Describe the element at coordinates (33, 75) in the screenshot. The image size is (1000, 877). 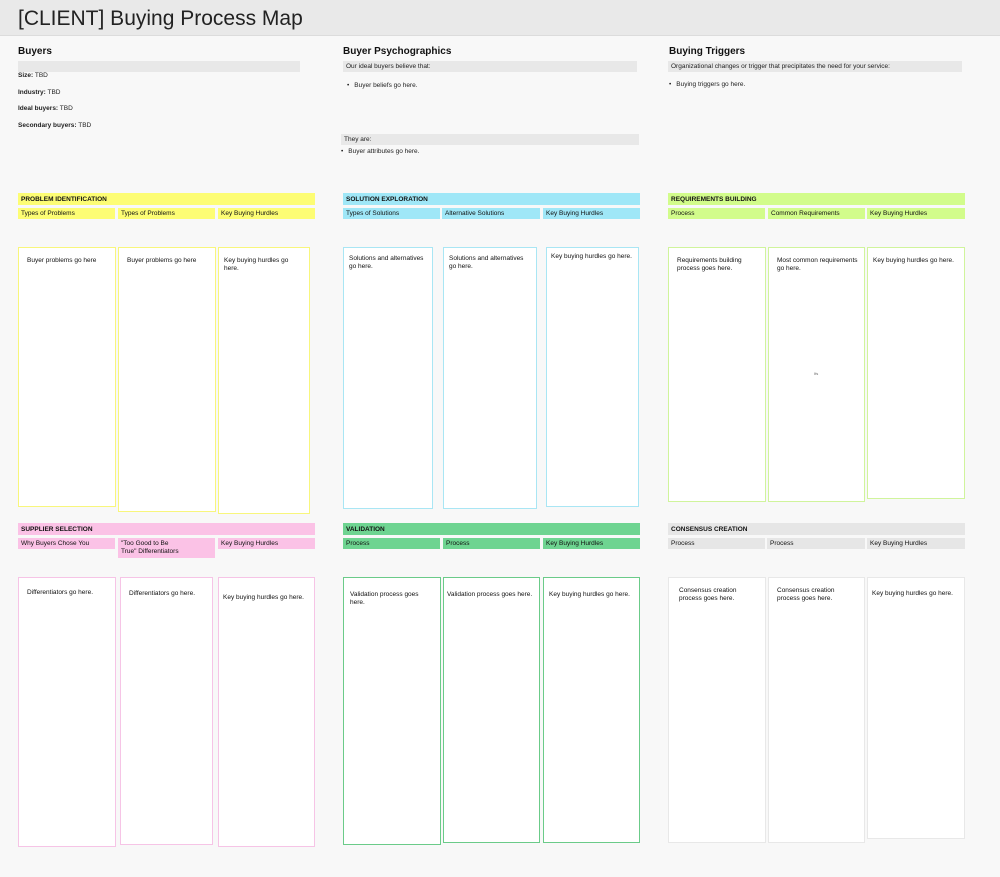
I see `buyers-size: Size: TBD` at that location.